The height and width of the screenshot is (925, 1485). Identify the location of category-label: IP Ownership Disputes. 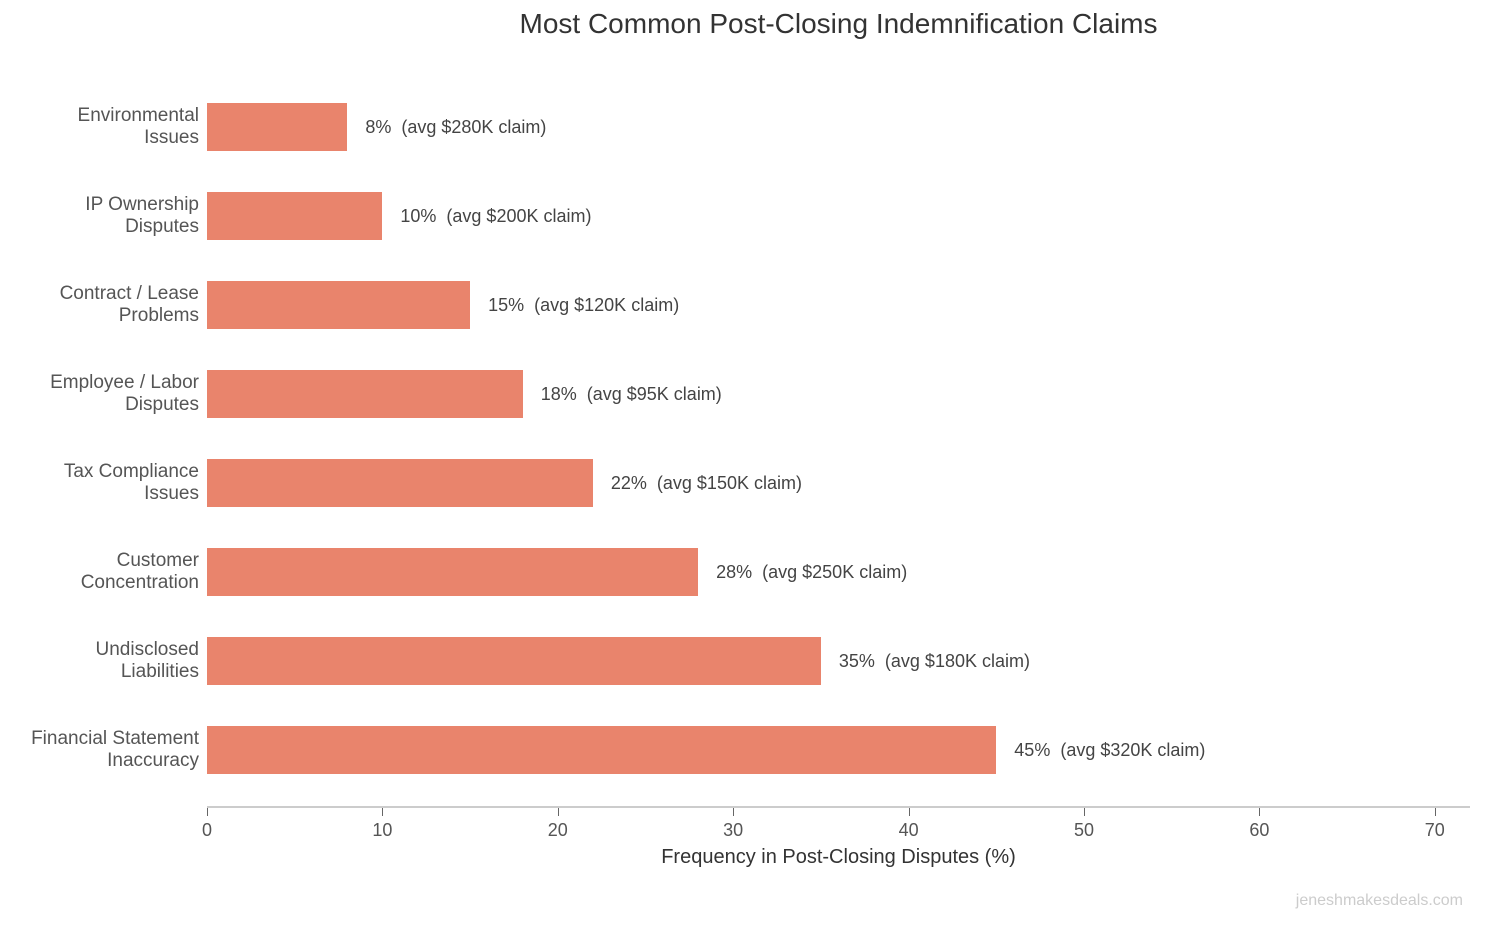
(142, 215).